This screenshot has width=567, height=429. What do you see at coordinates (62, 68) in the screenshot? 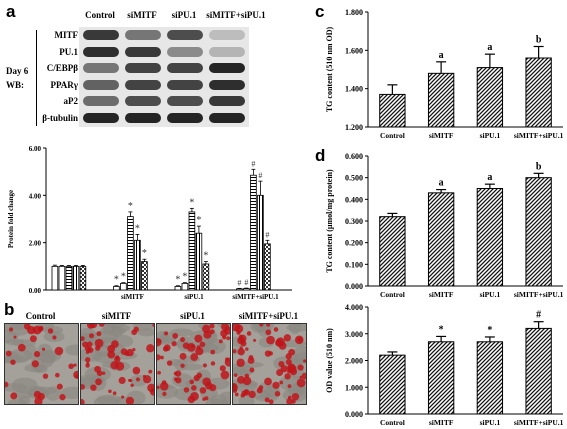
I see `protein-label: C/EBPβ` at bounding box center [62, 68].